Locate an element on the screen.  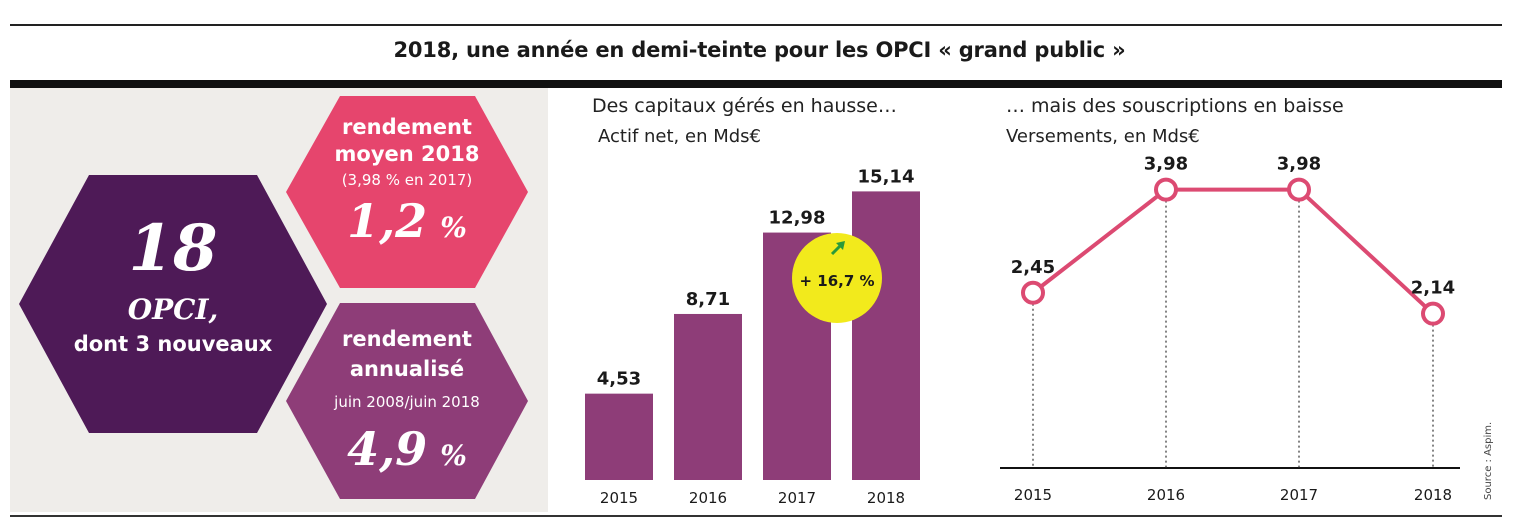
line-point-2015 is located at coordinates (1033, 292).